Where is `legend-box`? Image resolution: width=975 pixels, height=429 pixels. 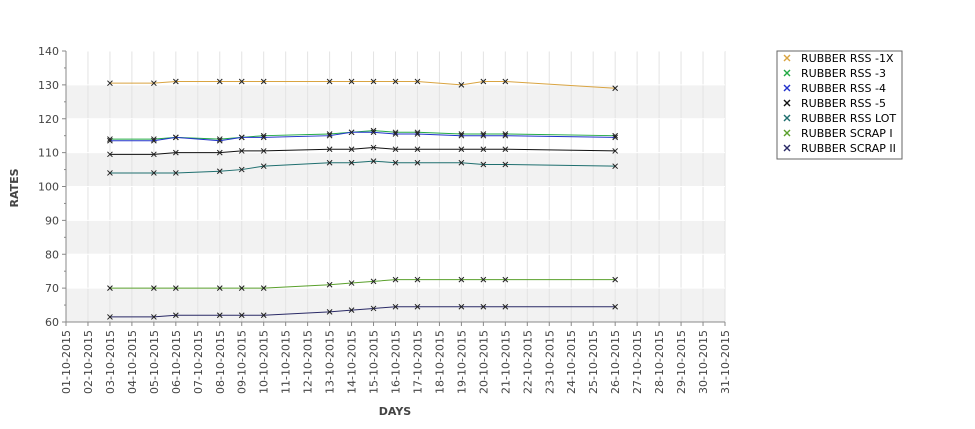 legend-box is located at coordinates (839, 105).